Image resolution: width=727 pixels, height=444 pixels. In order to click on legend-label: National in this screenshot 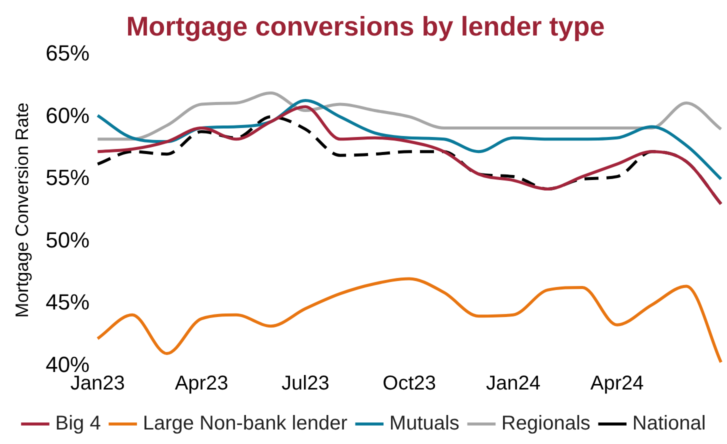, I will do `click(669, 423)`.